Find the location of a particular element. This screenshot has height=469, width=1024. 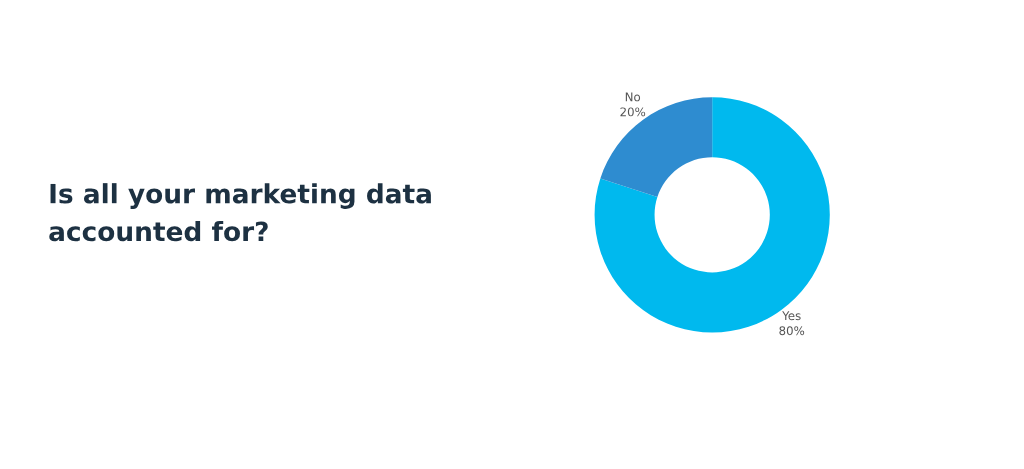

slice-label: Yes is located at coordinates (791, 316).